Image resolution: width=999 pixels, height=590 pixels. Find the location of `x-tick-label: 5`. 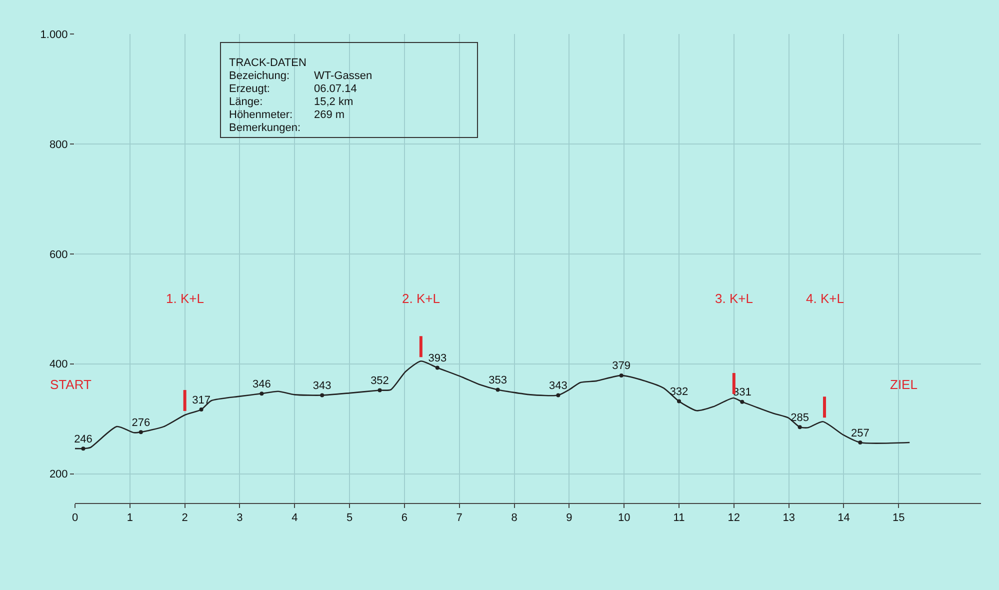

x-tick-label: 5 is located at coordinates (349, 518).